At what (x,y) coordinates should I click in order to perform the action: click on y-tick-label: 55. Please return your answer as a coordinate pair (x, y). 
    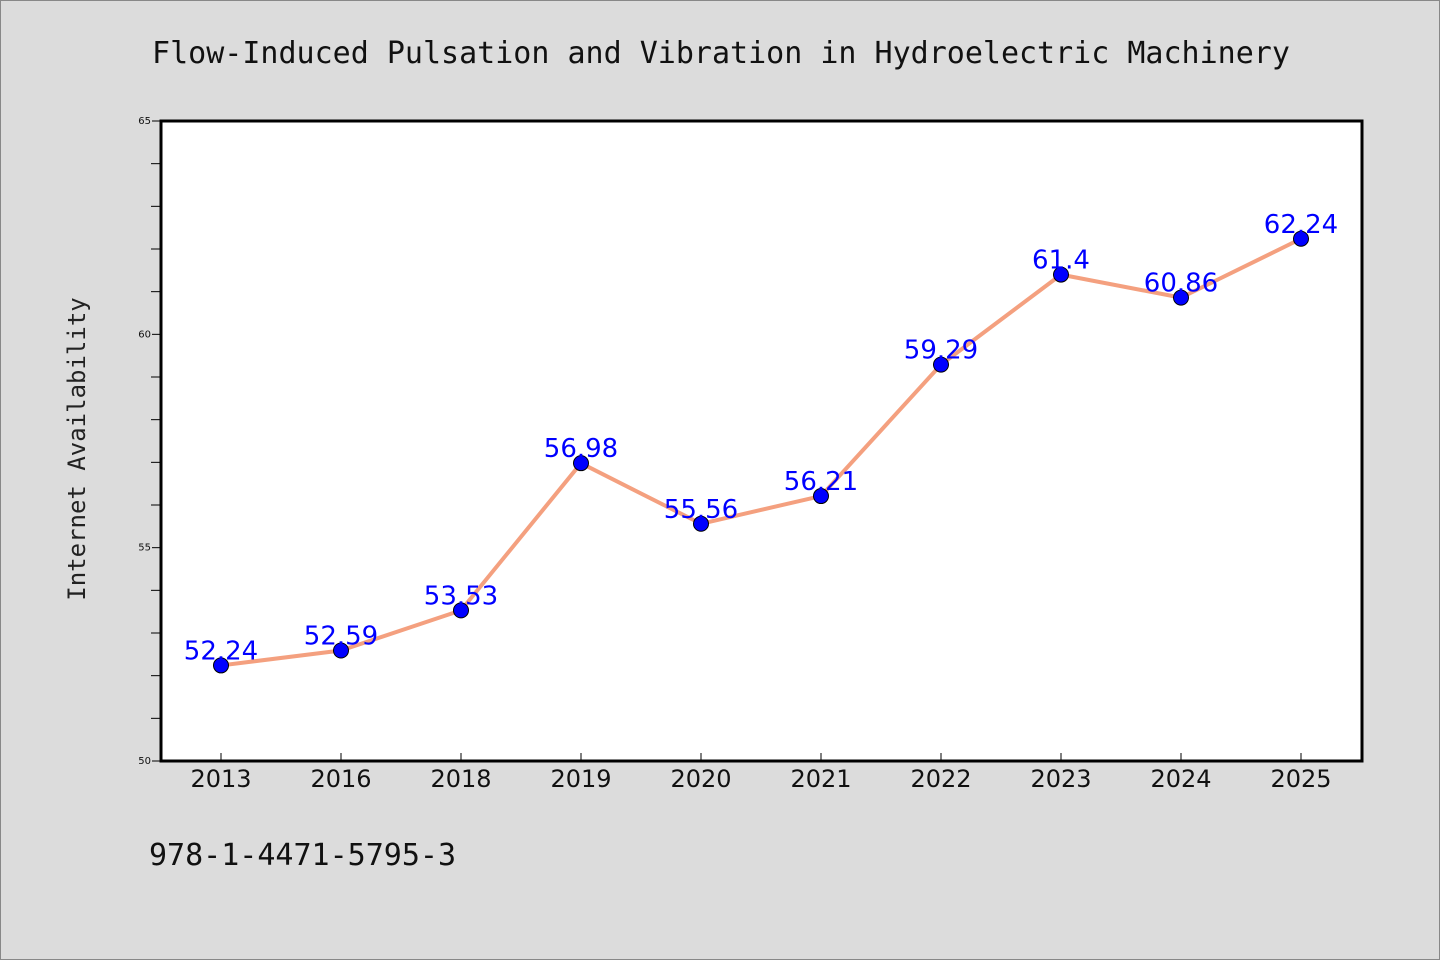
    Looking at the image, I should click on (144, 548).